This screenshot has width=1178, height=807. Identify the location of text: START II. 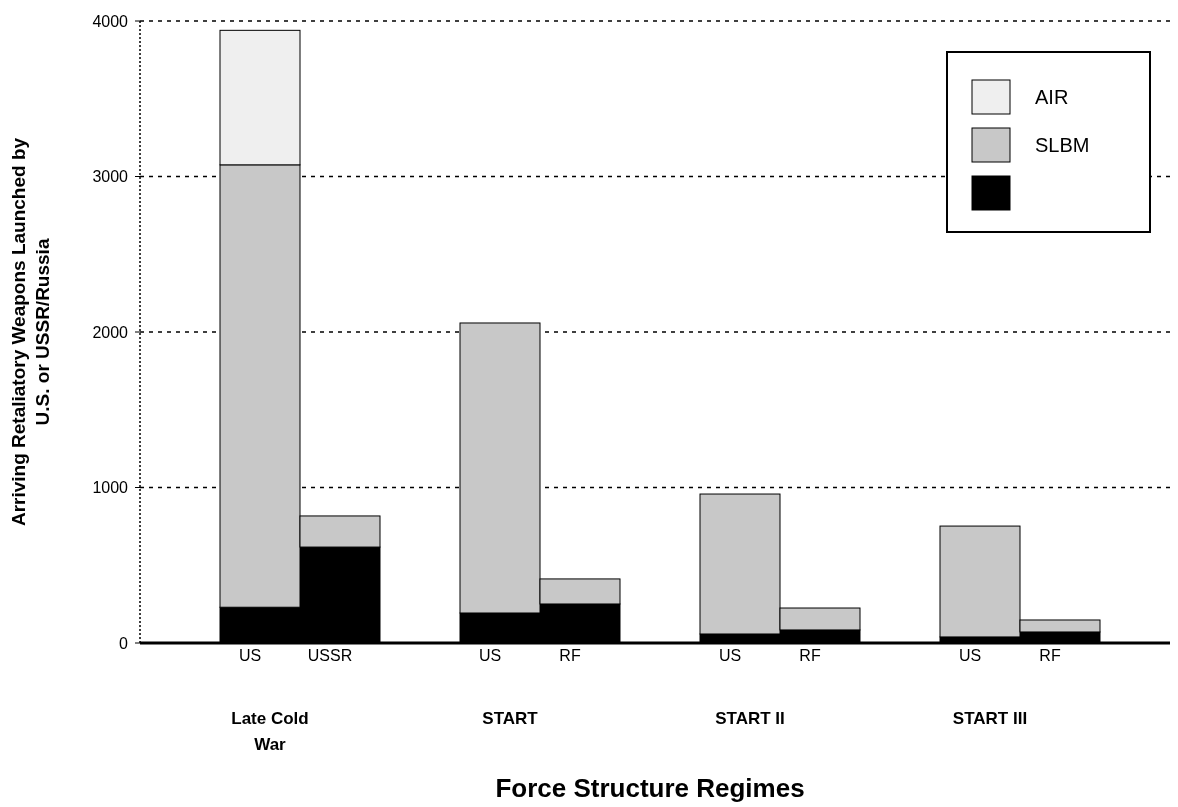
(750, 718).